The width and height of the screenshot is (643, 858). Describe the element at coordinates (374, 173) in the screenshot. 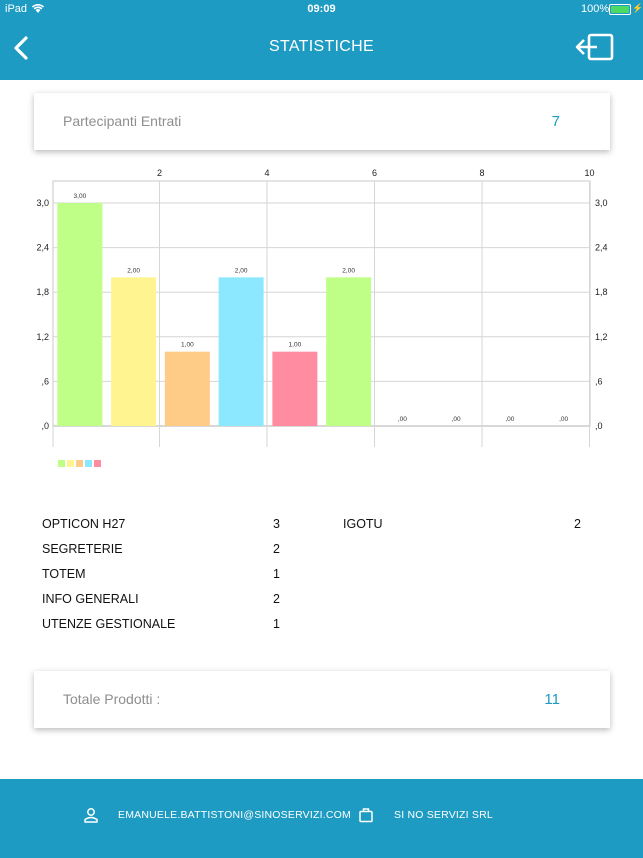

I see `x-tick-label: 6` at that location.